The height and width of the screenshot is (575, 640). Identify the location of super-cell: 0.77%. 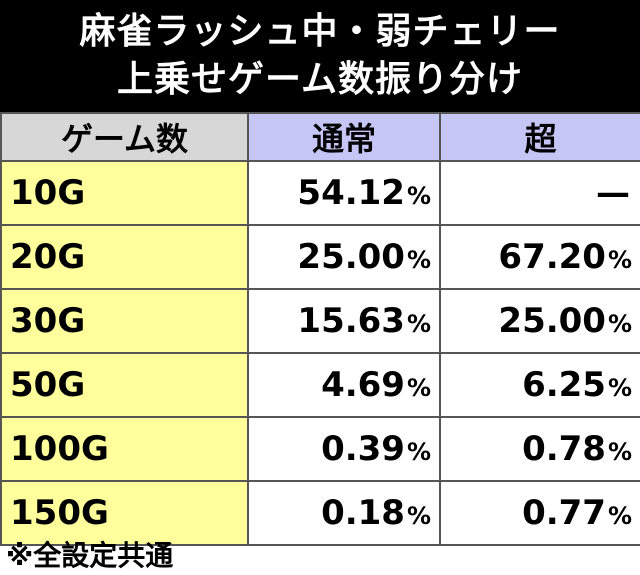
(539, 513).